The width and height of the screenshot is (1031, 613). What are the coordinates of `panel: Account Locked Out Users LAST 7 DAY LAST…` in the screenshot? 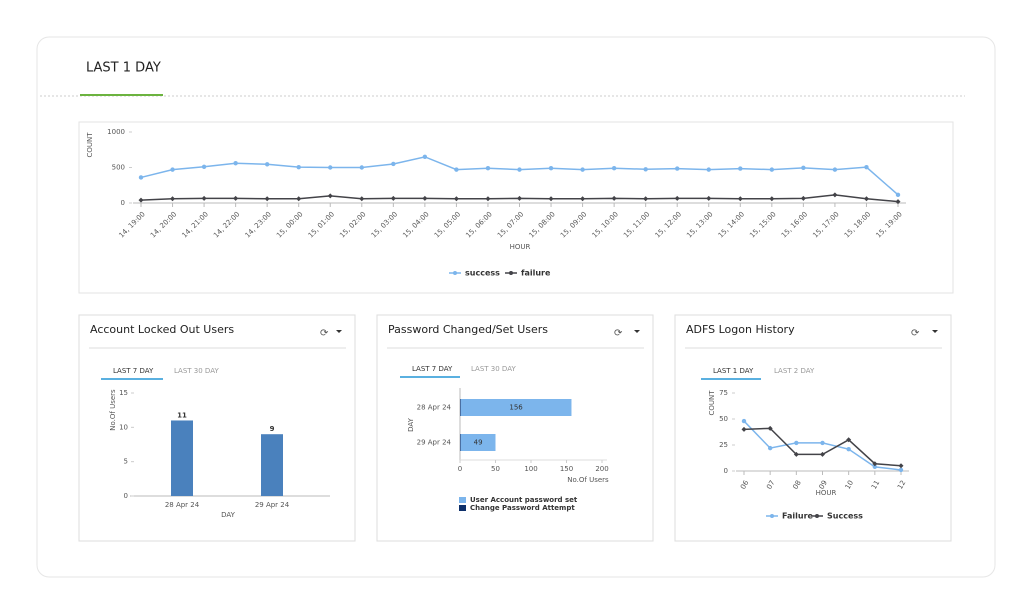 It's located at (217, 428).